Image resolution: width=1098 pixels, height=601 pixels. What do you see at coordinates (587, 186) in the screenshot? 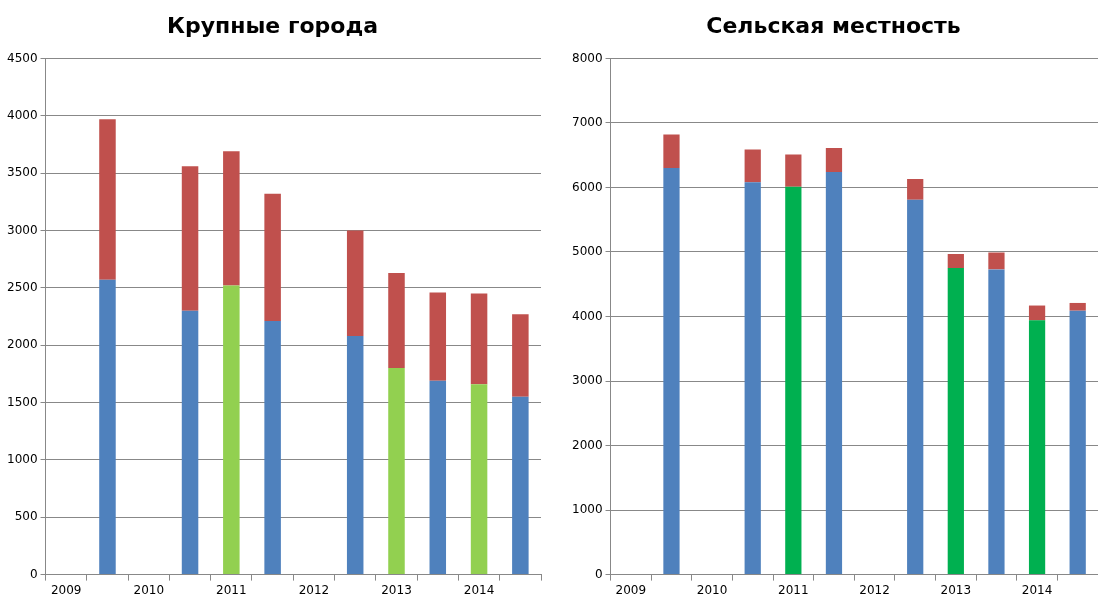
I see `y-tick-label: 6000` at bounding box center [587, 186].